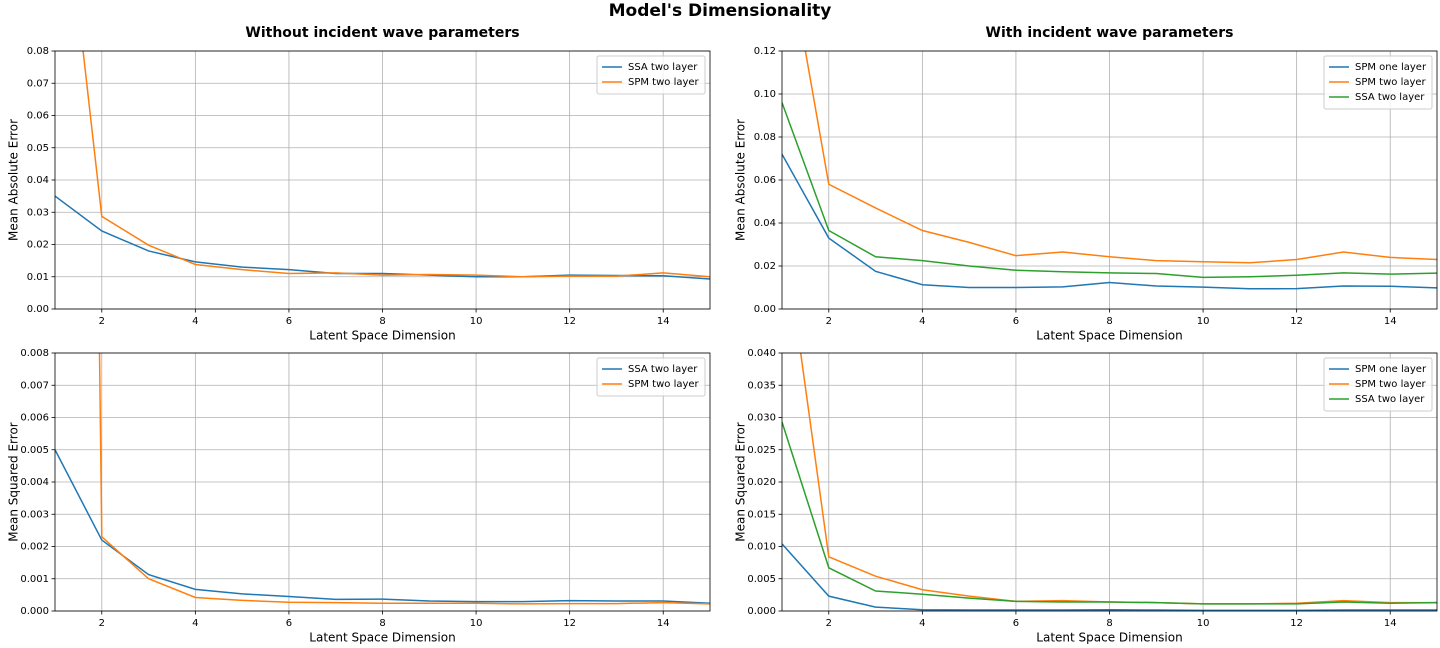 Image resolution: width=1440 pixels, height=648 pixels. What do you see at coordinates (34, 579) in the screenshot?
I see `y-tick-label: 0.001` at bounding box center [34, 579].